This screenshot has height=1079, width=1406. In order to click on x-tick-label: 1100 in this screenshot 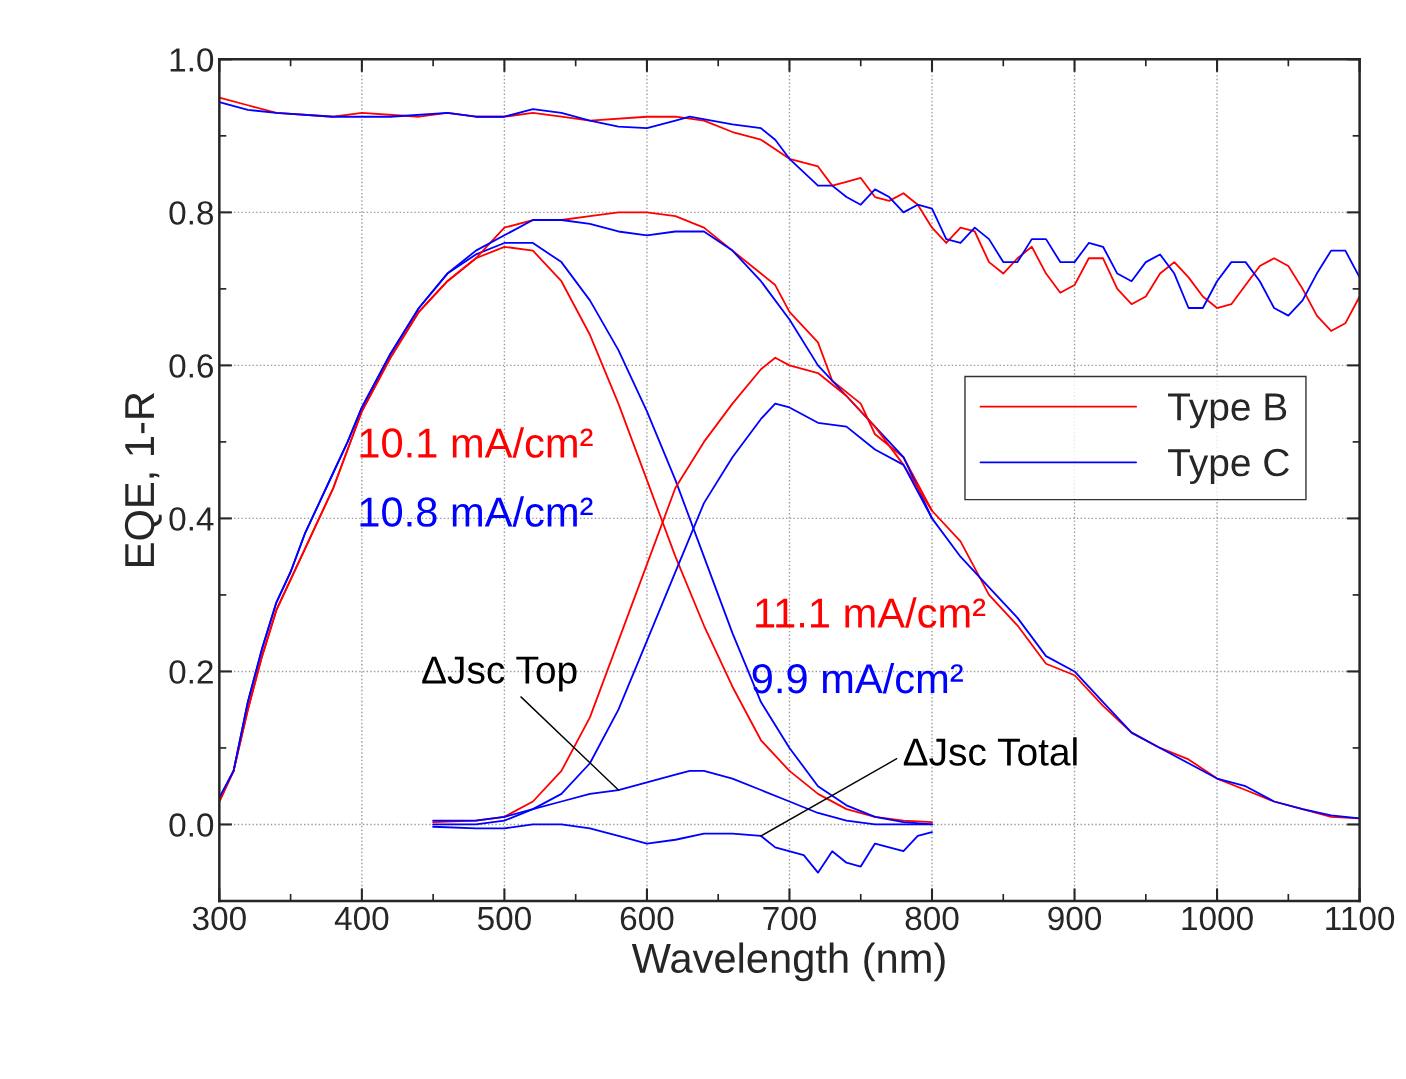, I will do `click(1360, 918)`.